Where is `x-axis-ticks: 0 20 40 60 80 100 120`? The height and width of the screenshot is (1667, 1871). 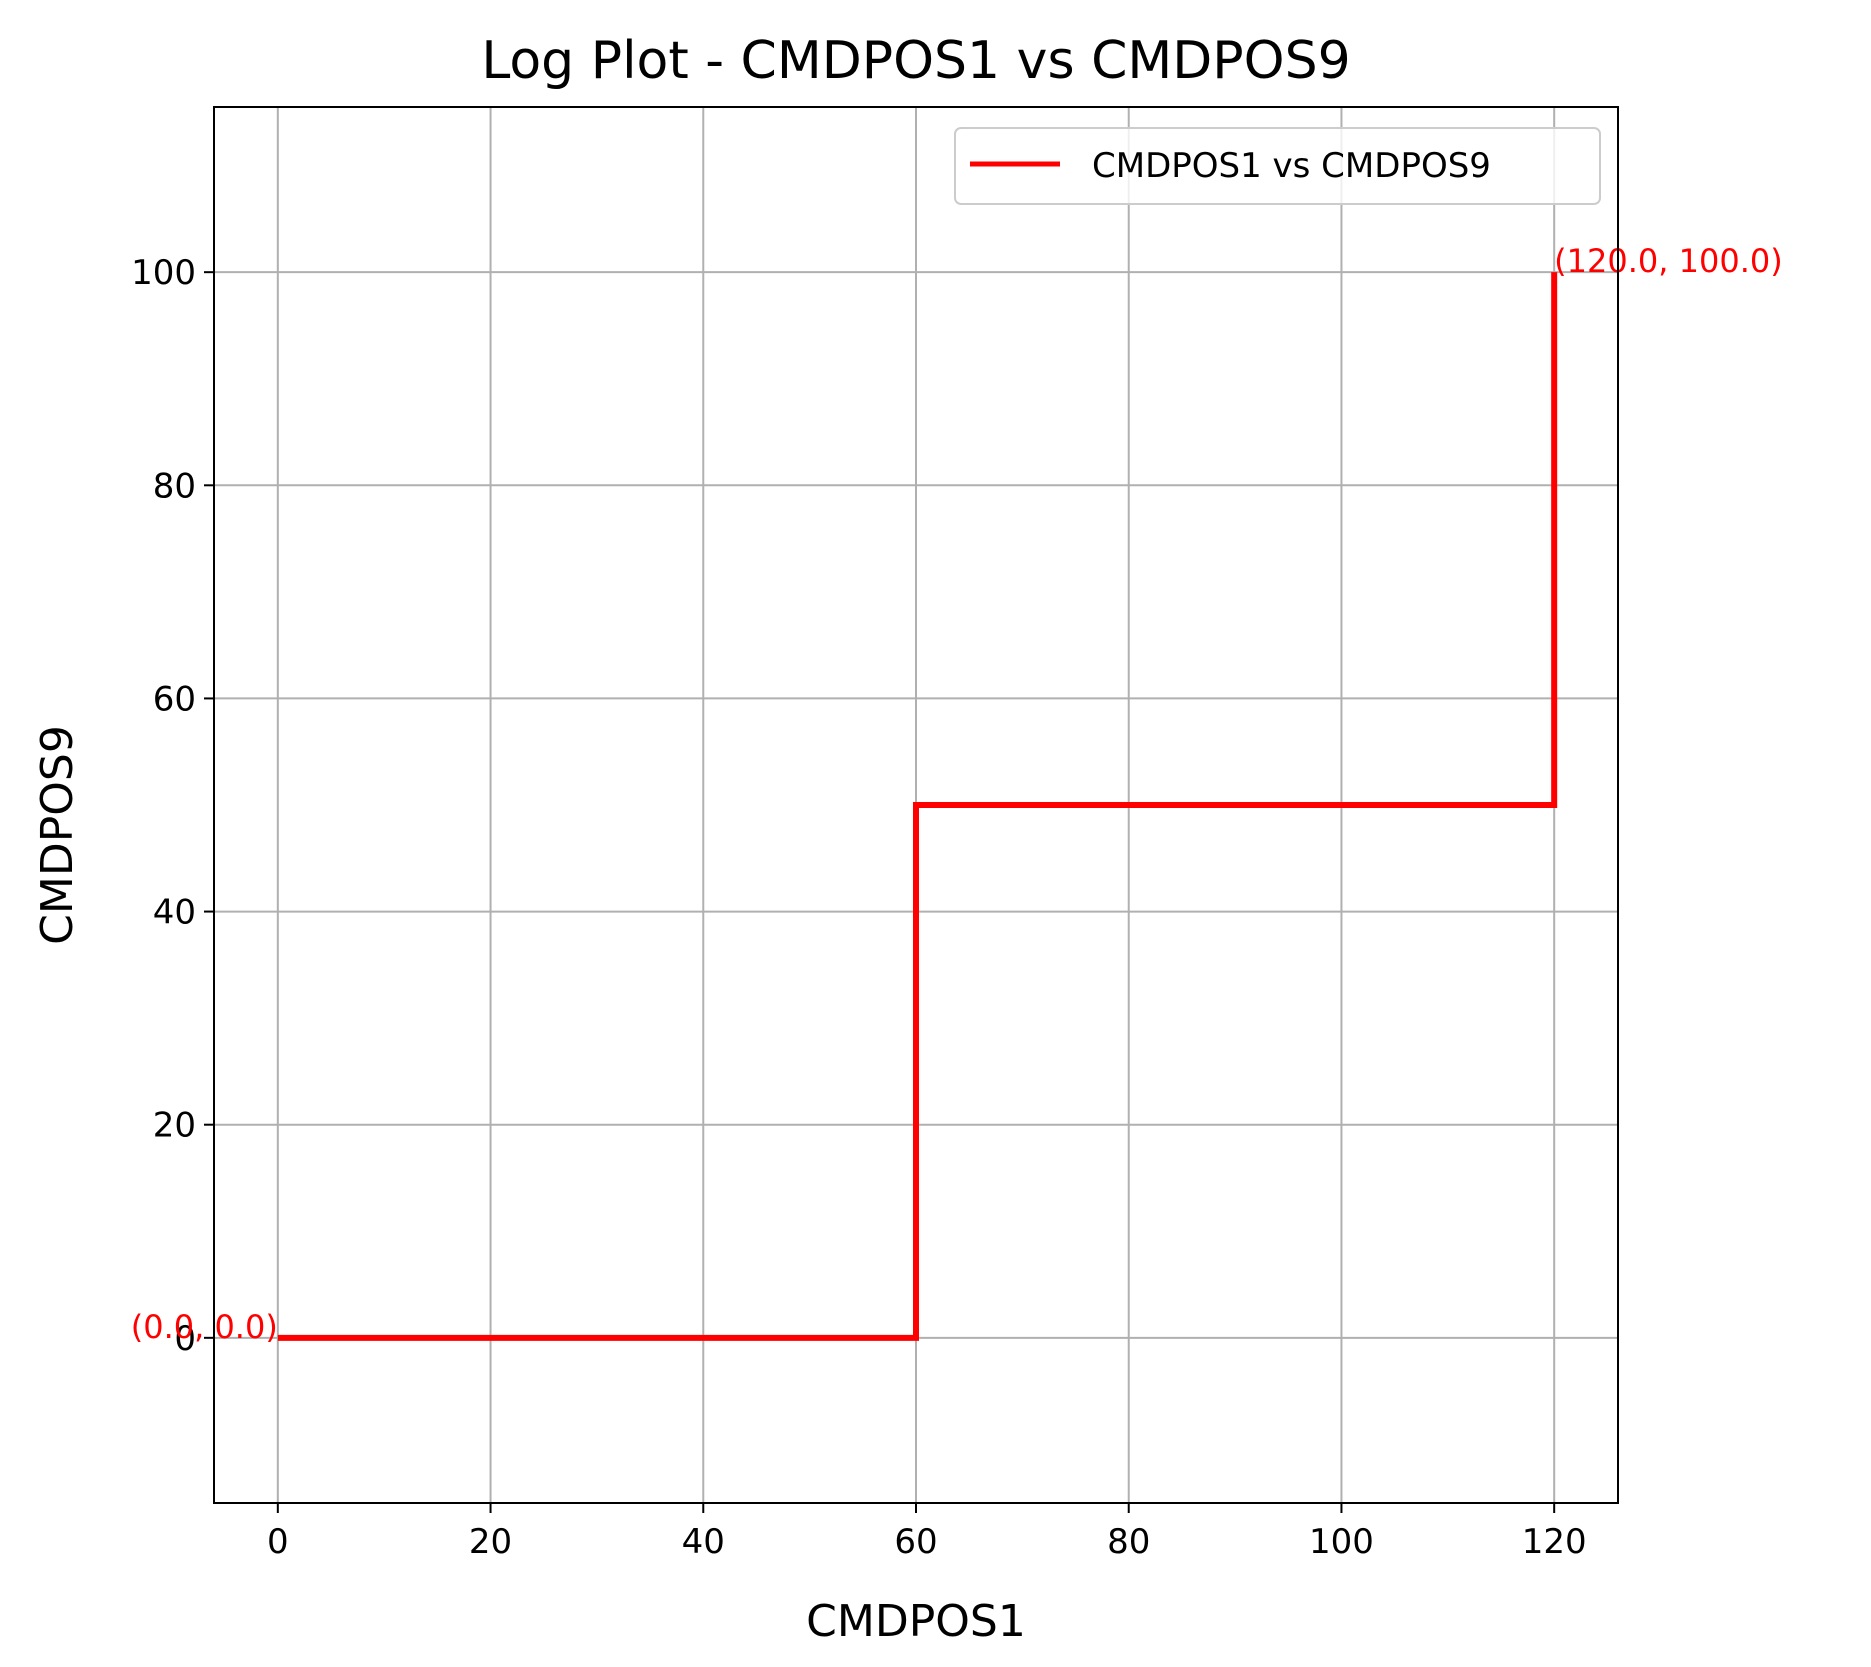 x-axis-ticks: 0 20 40 60 80 100 120 is located at coordinates (927, 1532).